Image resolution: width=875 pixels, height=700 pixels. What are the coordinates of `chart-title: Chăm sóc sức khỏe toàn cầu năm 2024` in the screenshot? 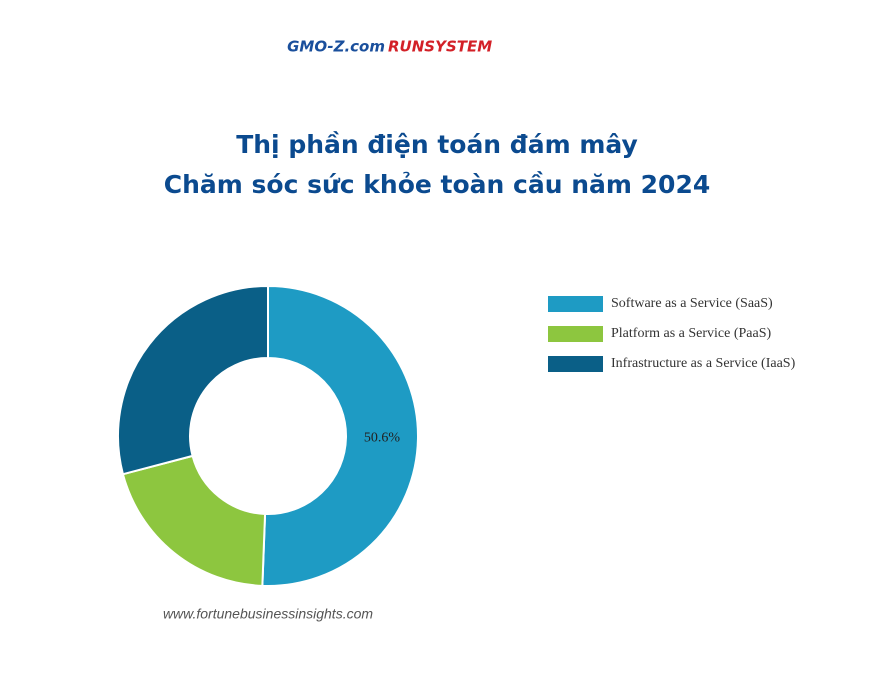 It's located at (437, 184).